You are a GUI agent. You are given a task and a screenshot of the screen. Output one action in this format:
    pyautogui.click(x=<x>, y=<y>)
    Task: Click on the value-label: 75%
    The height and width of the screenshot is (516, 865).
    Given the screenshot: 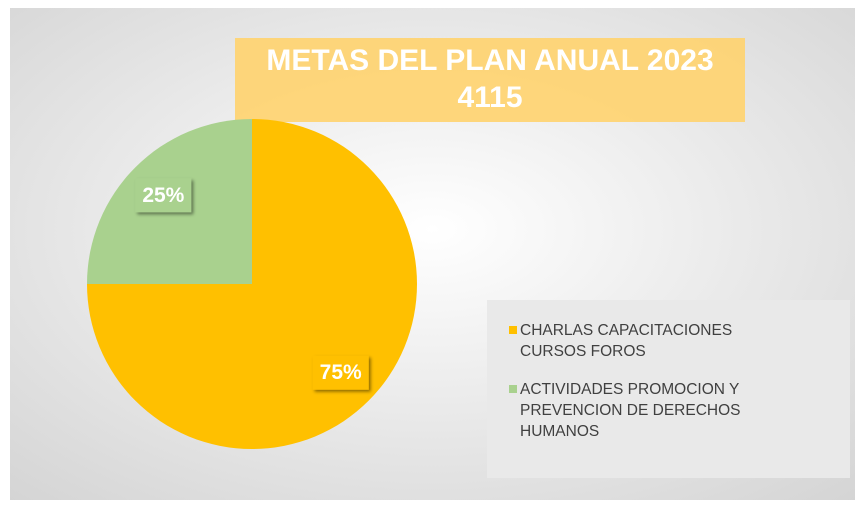 What is the action you would take?
    pyautogui.click(x=341, y=372)
    